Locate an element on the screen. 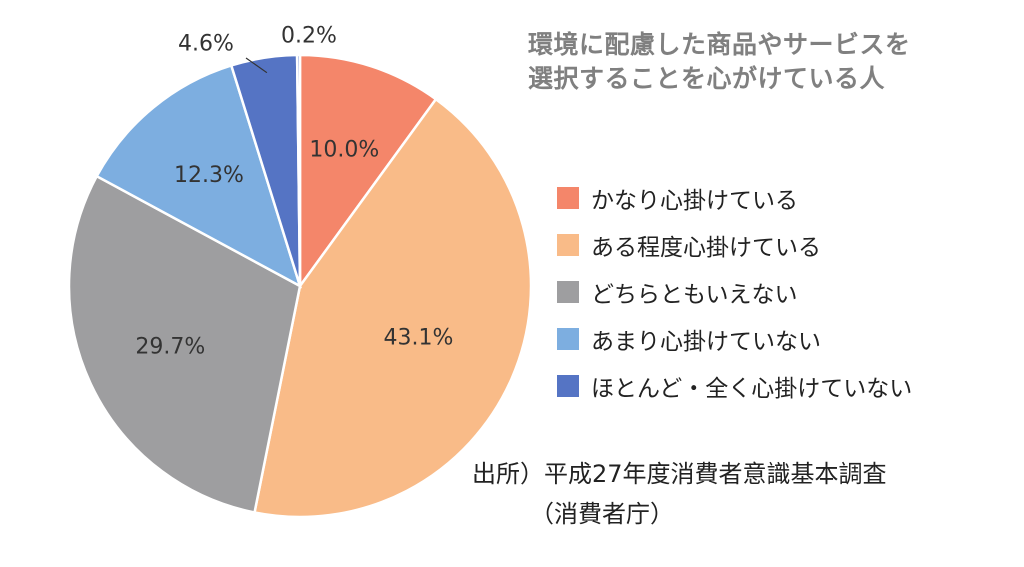 The height and width of the screenshot is (567, 1024). chart-title-line-2: 選択することを心がけている人 is located at coordinates (707, 78).